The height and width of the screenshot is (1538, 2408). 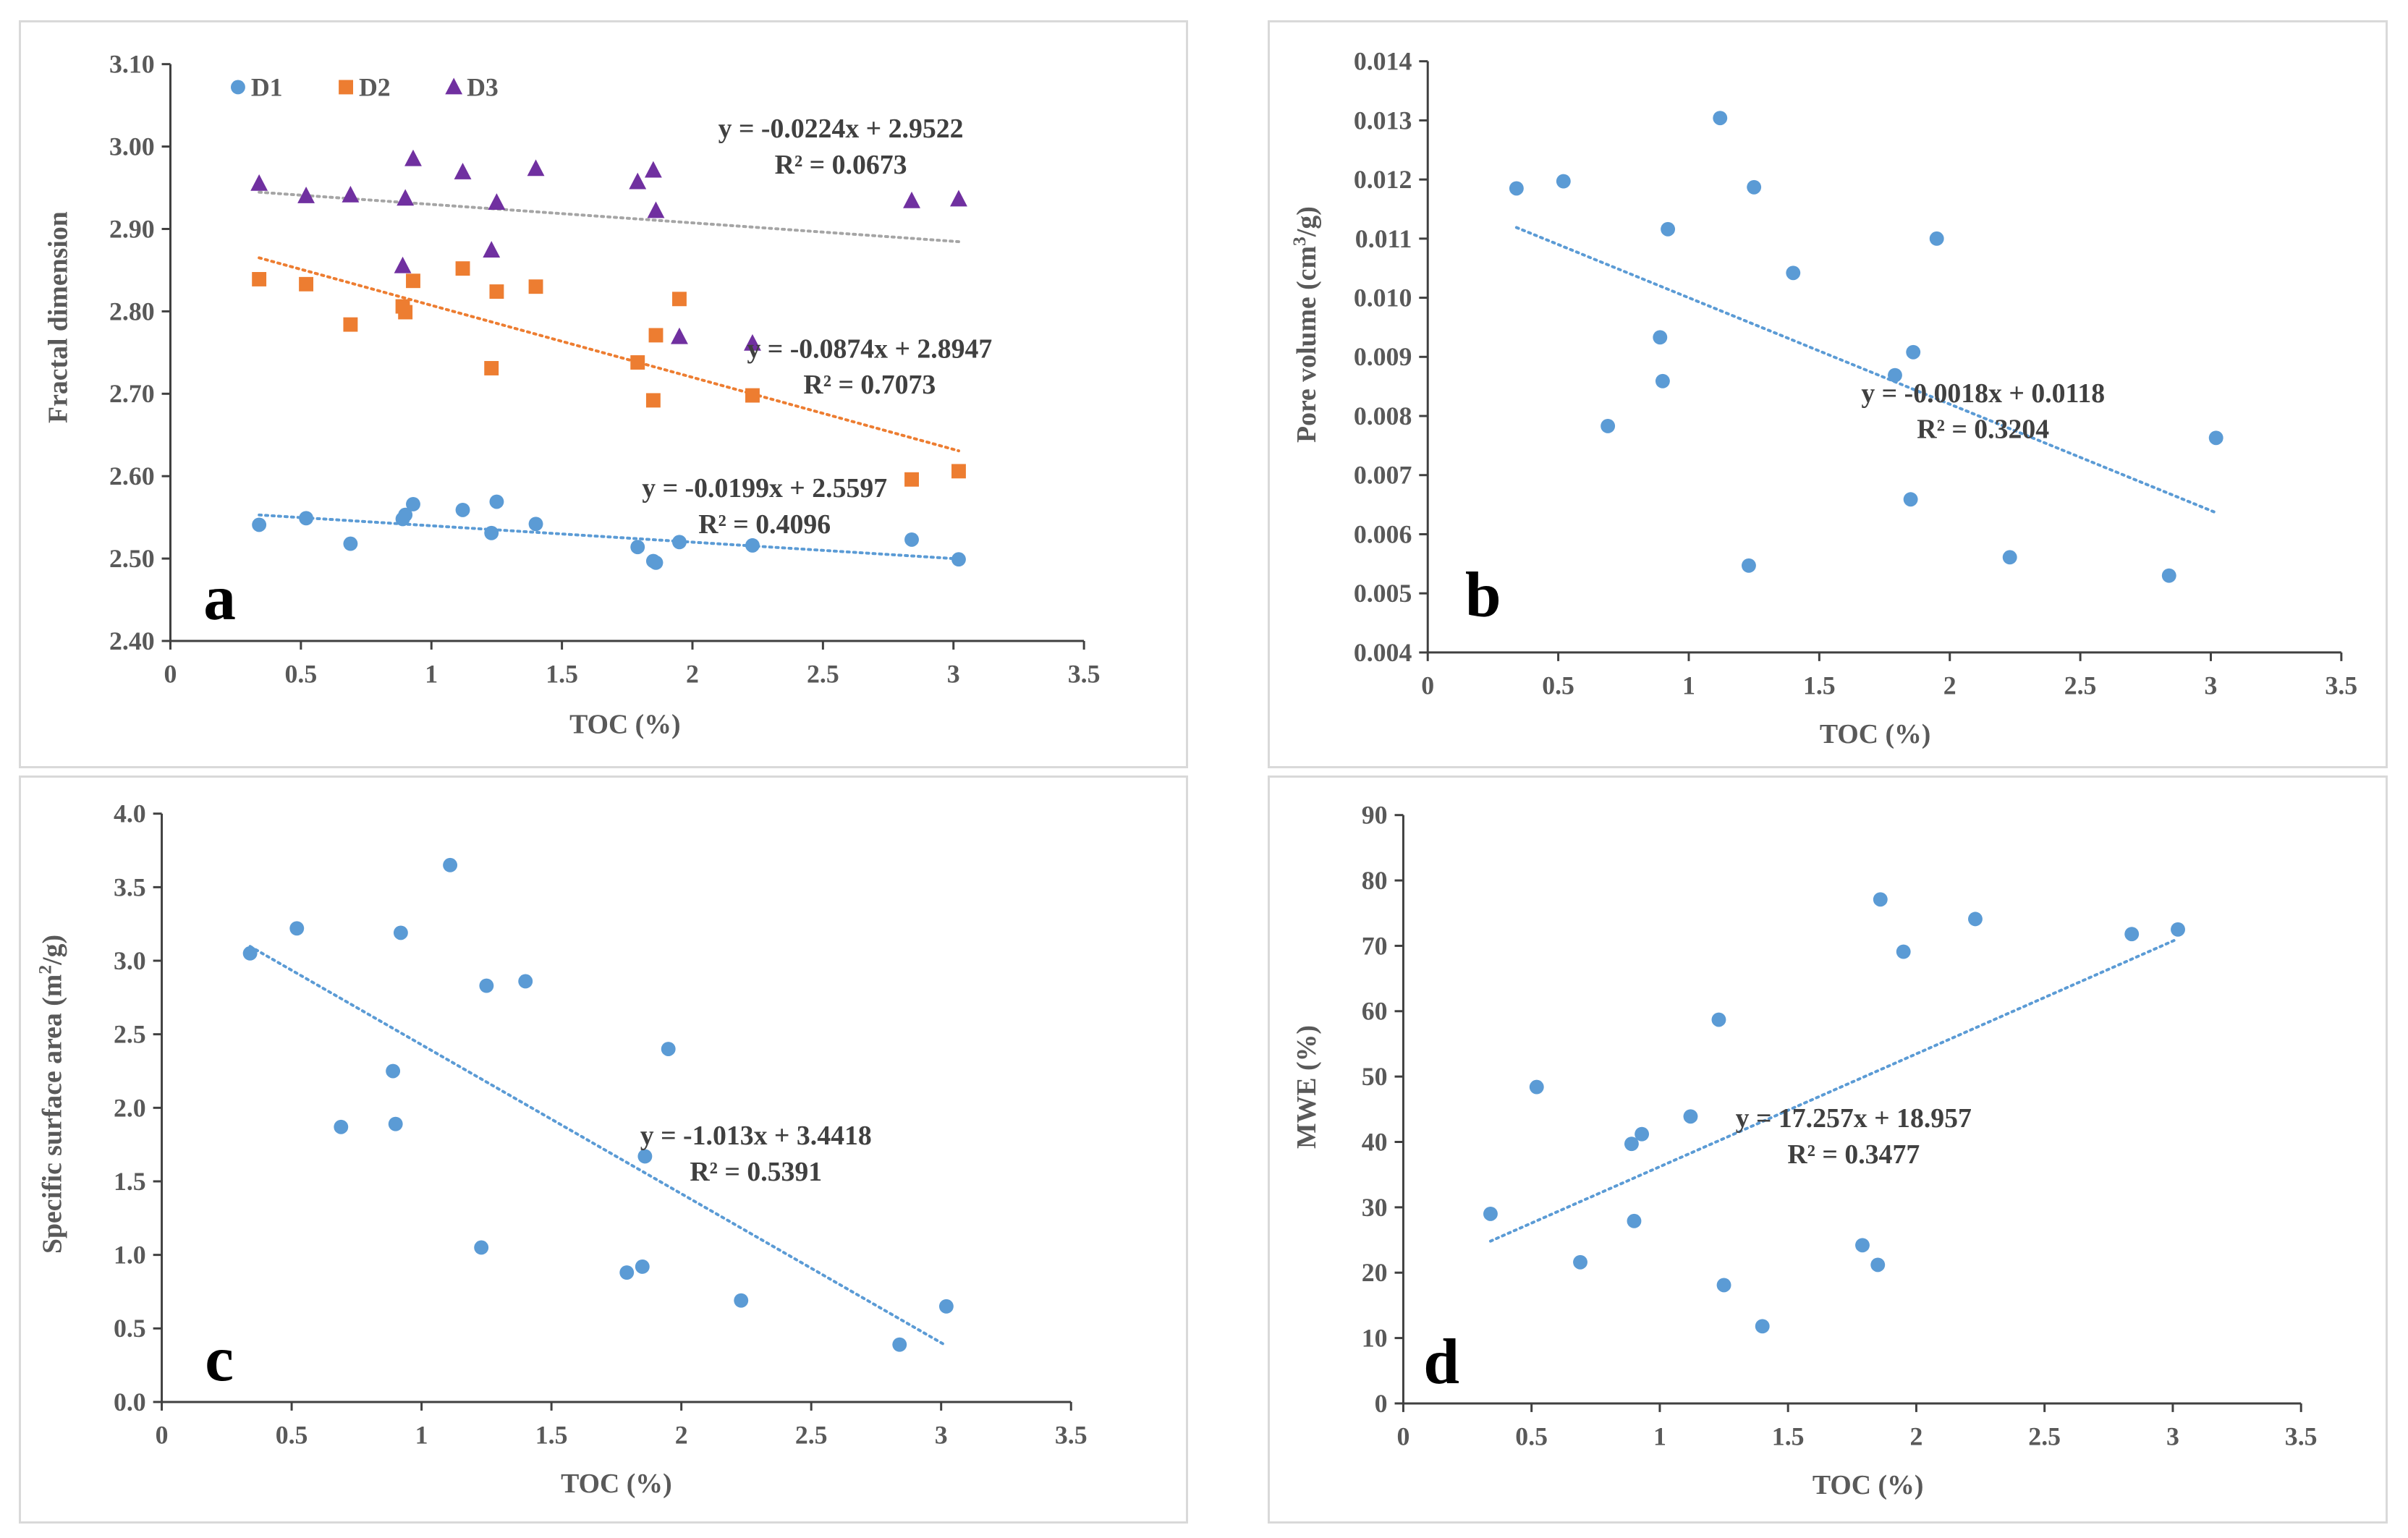 What do you see at coordinates (1383, 61) in the screenshot?
I see `y-tick-label: 0.014` at bounding box center [1383, 61].